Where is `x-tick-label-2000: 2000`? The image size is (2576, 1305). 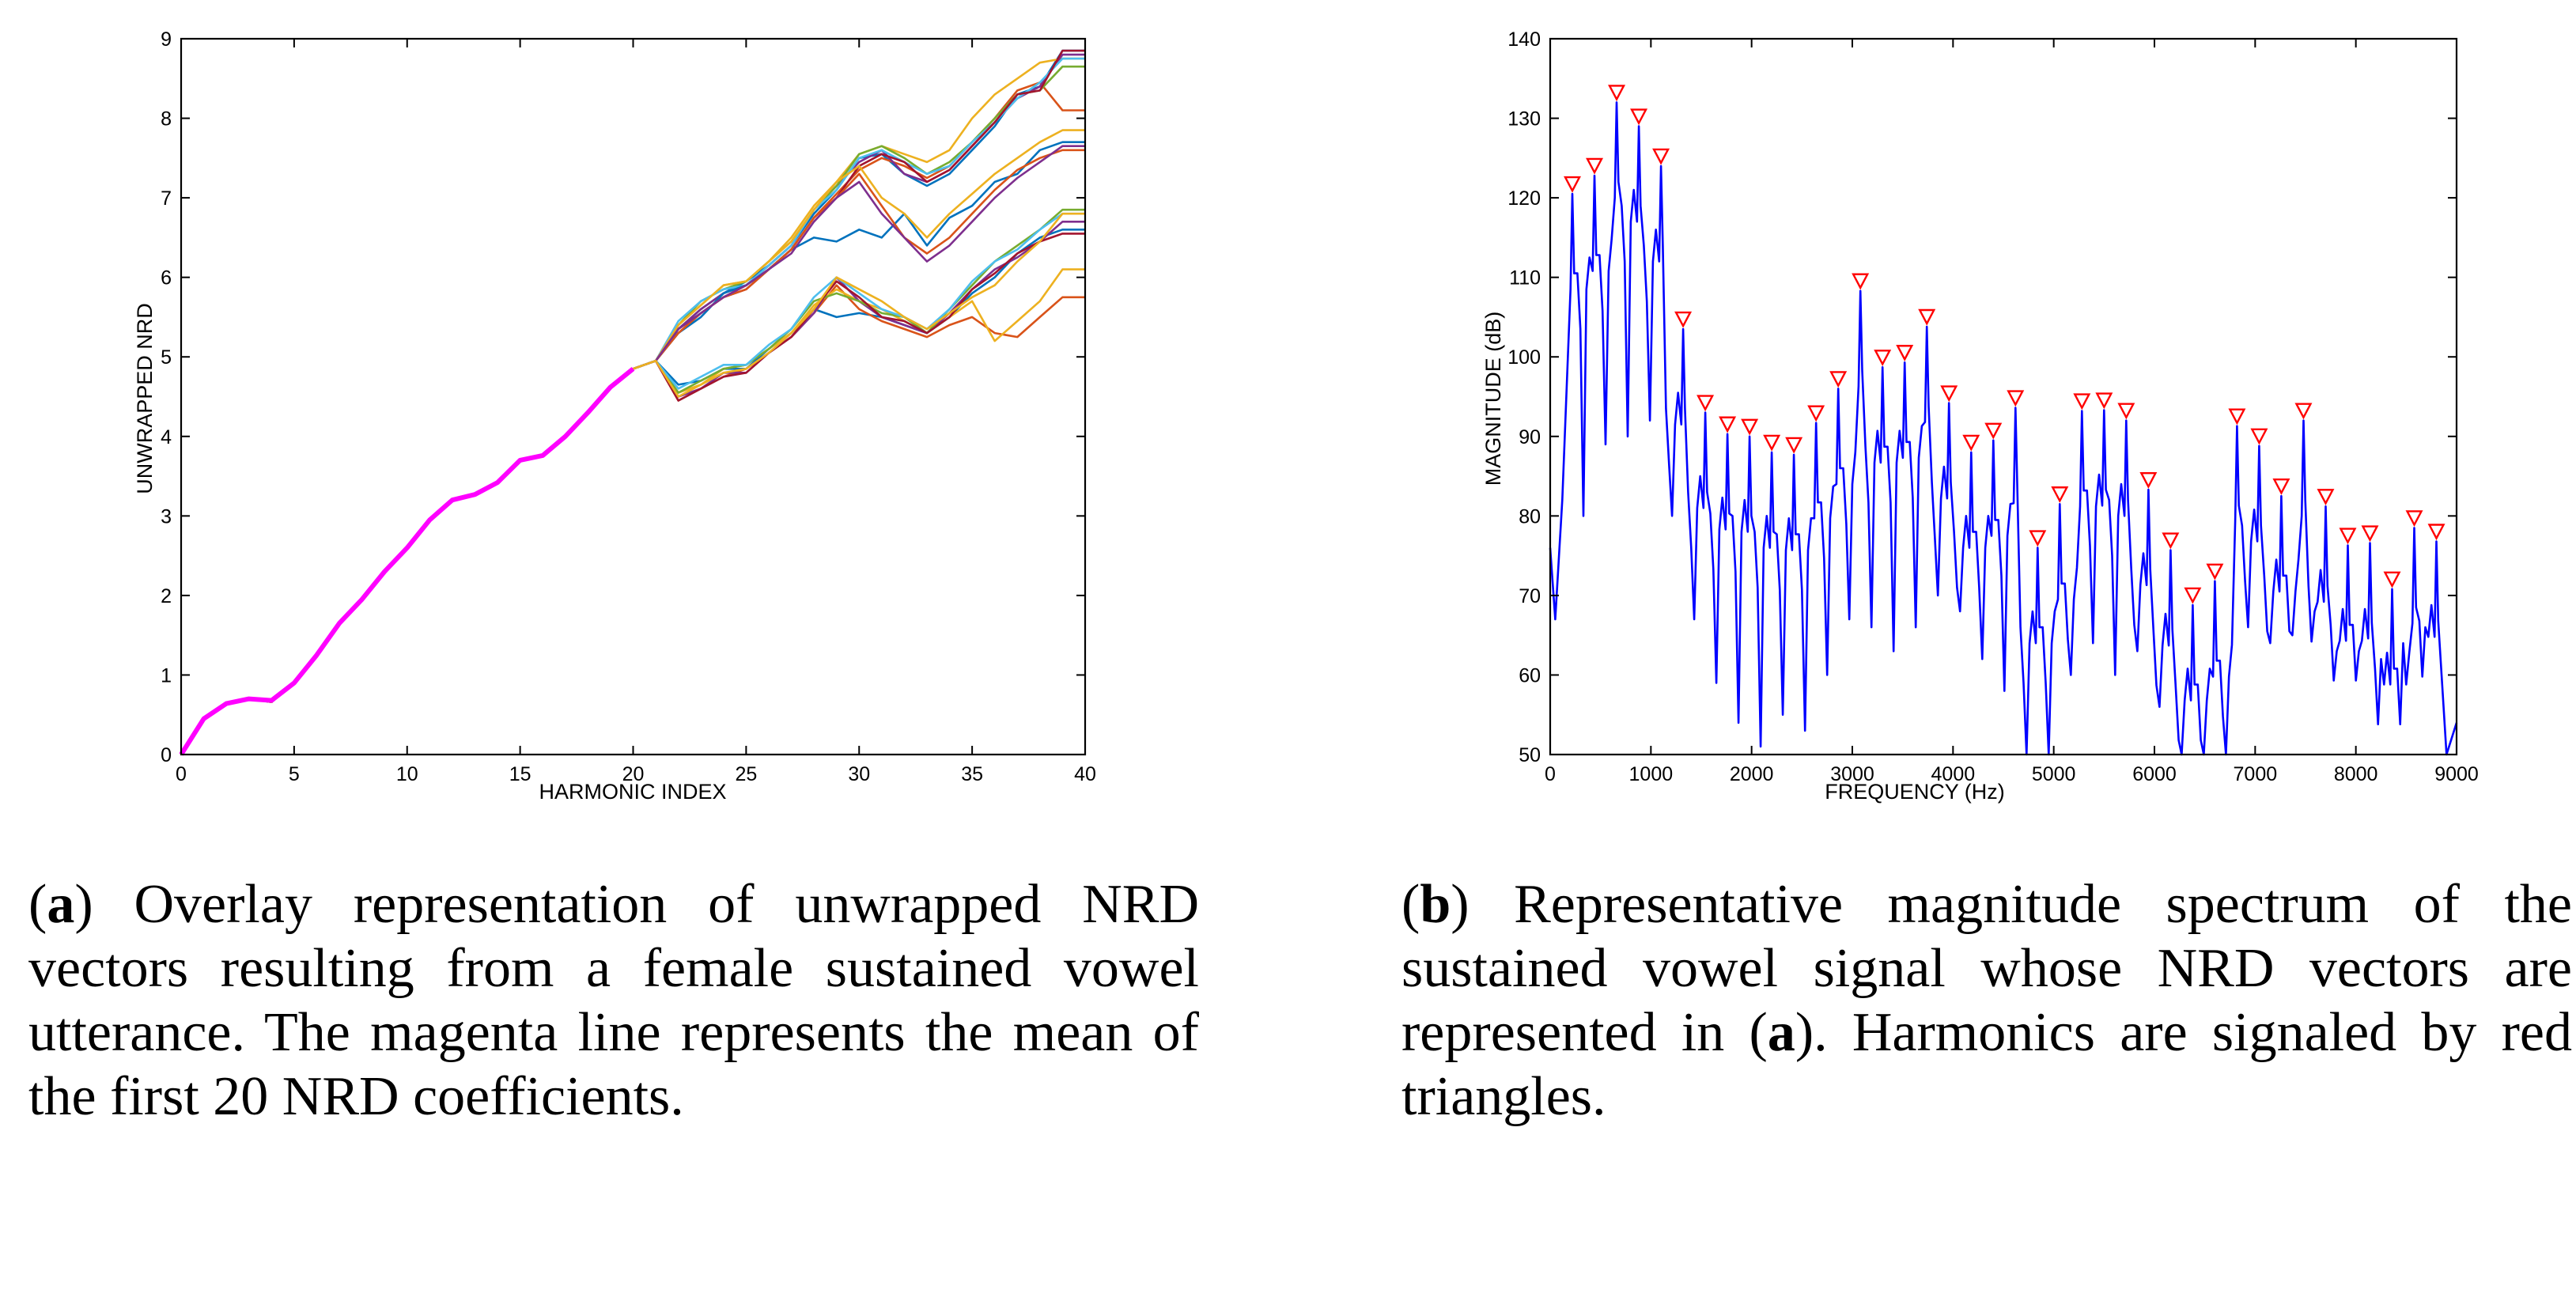 x-tick-label-2000: 2000 is located at coordinates (1752, 774).